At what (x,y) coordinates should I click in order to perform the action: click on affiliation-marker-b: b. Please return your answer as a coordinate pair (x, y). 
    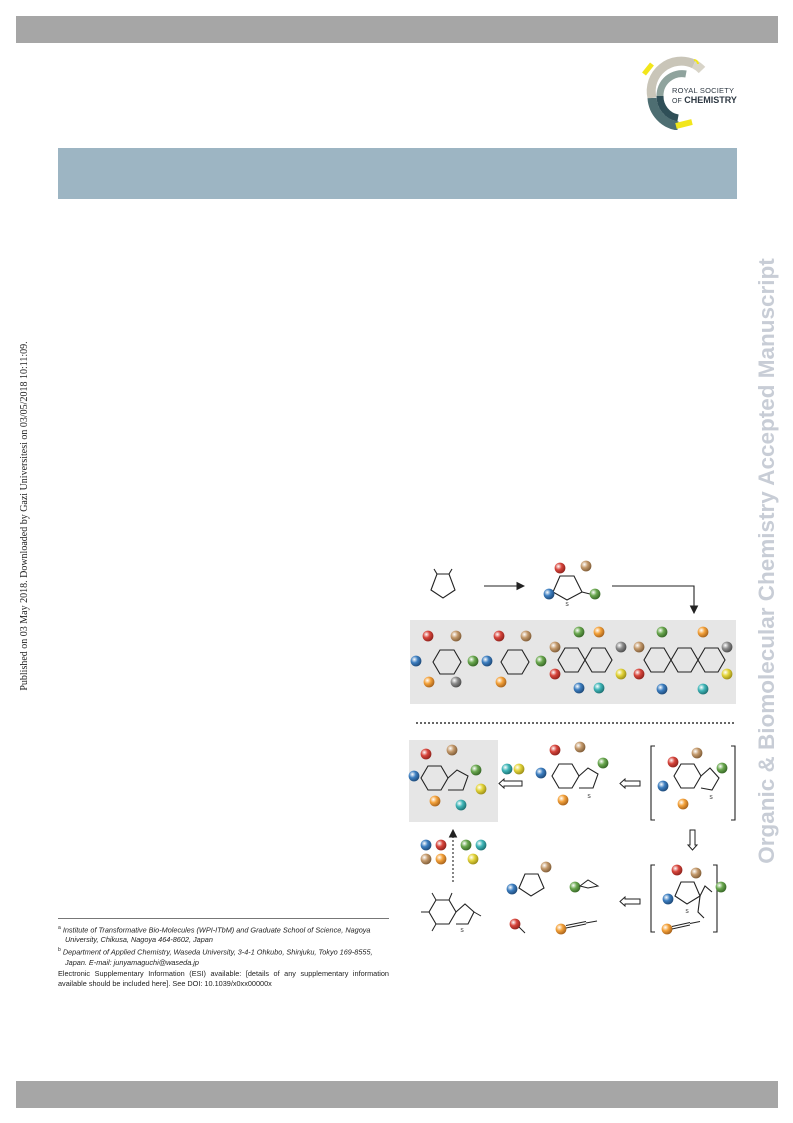
    Looking at the image, I should click on (59, 950).